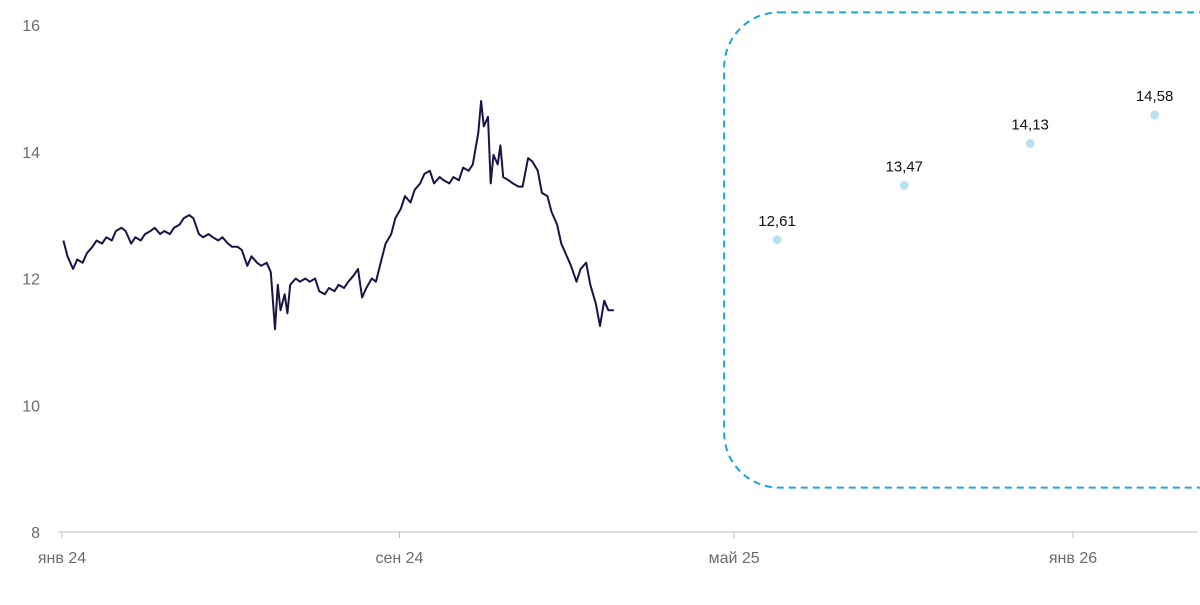  I want to click on x-tick-label: сен 24, so click(399, 558).